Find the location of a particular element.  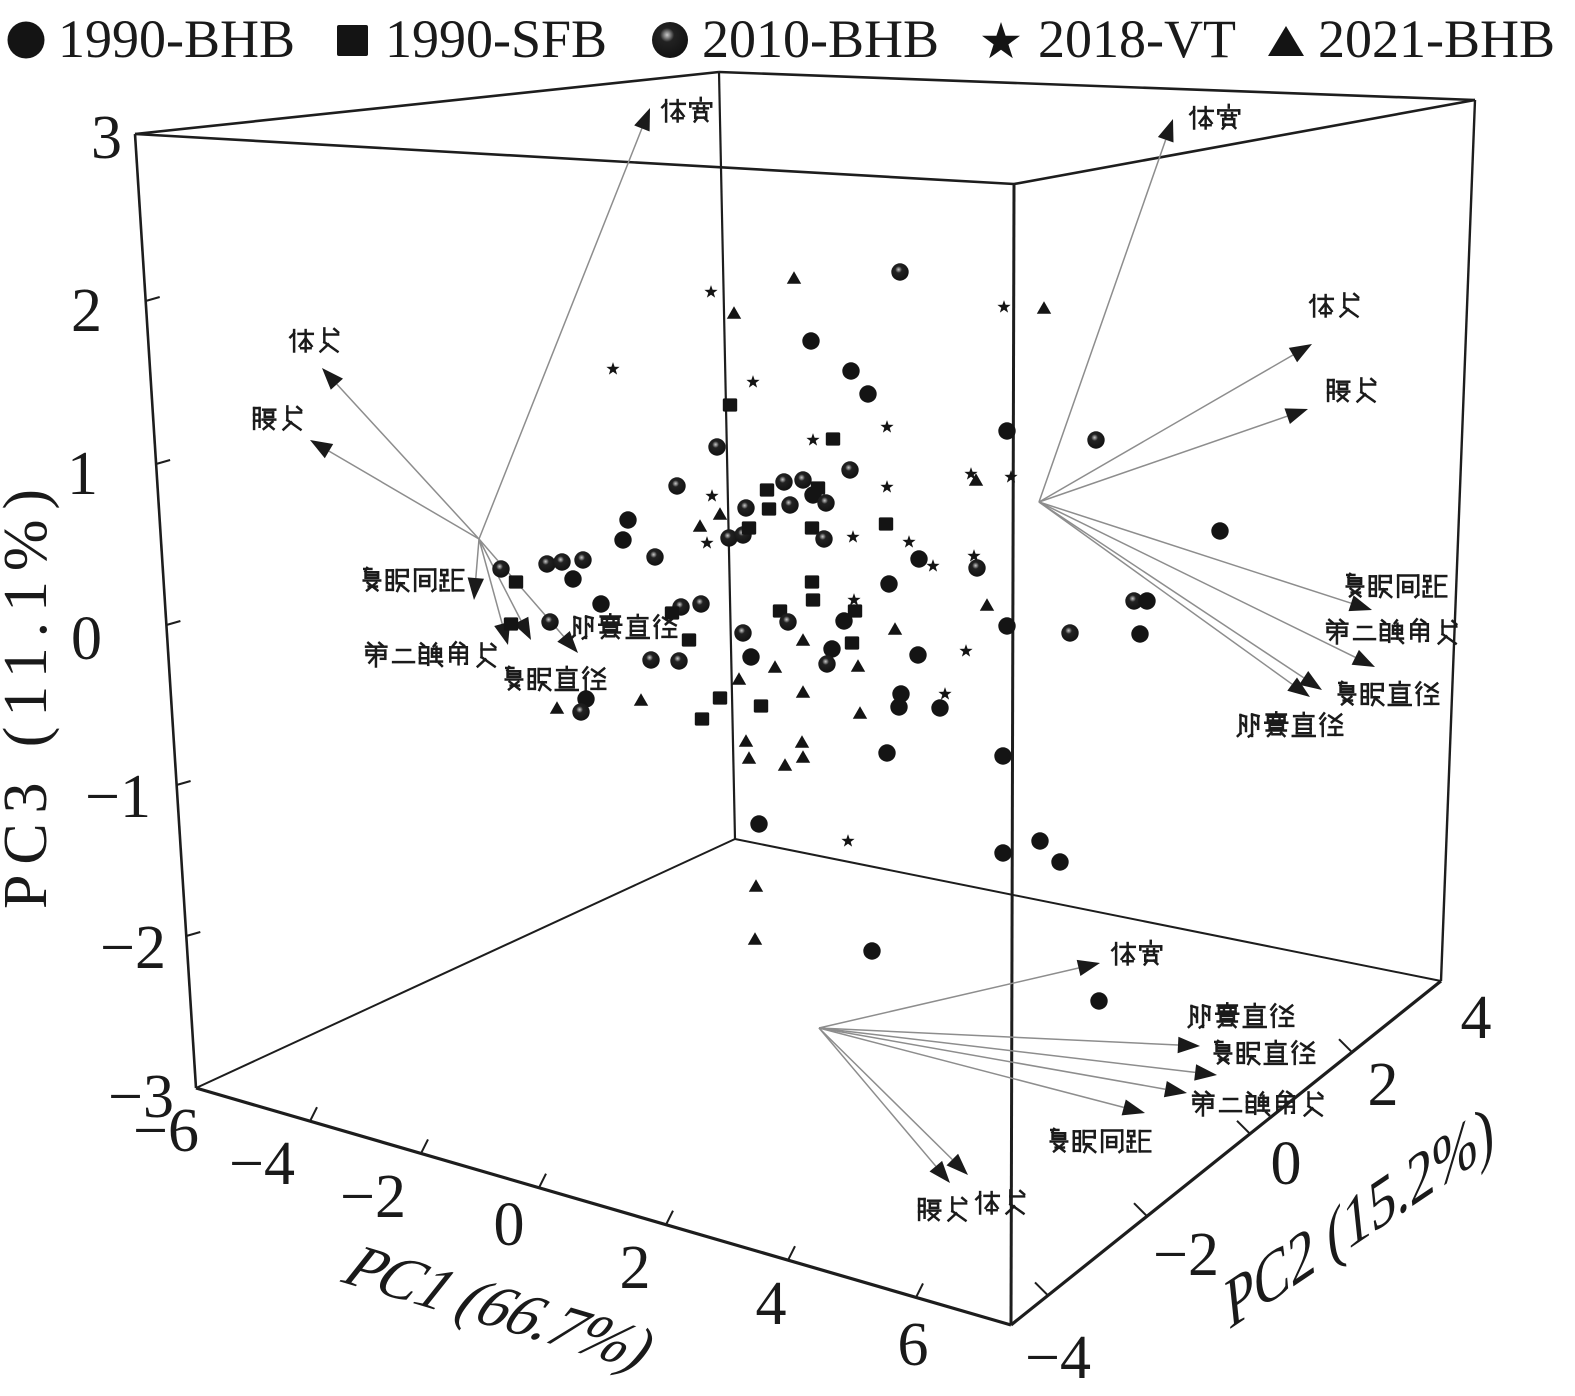

svg-text: PC3 (11.1%) is located at coordinates (30, 699).